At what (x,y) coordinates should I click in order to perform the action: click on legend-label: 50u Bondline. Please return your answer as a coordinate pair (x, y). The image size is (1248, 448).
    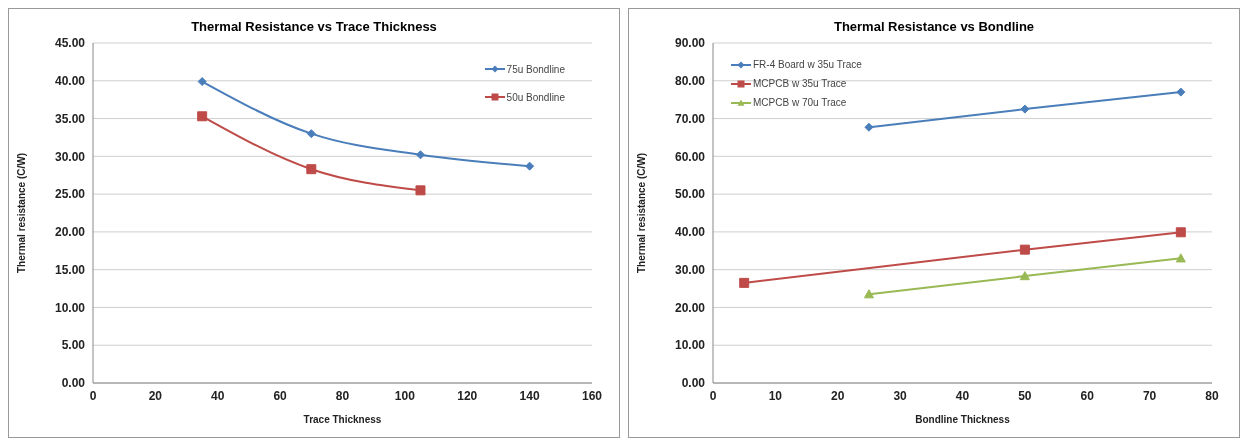
    Looking at the image, I should click on (535, 97).